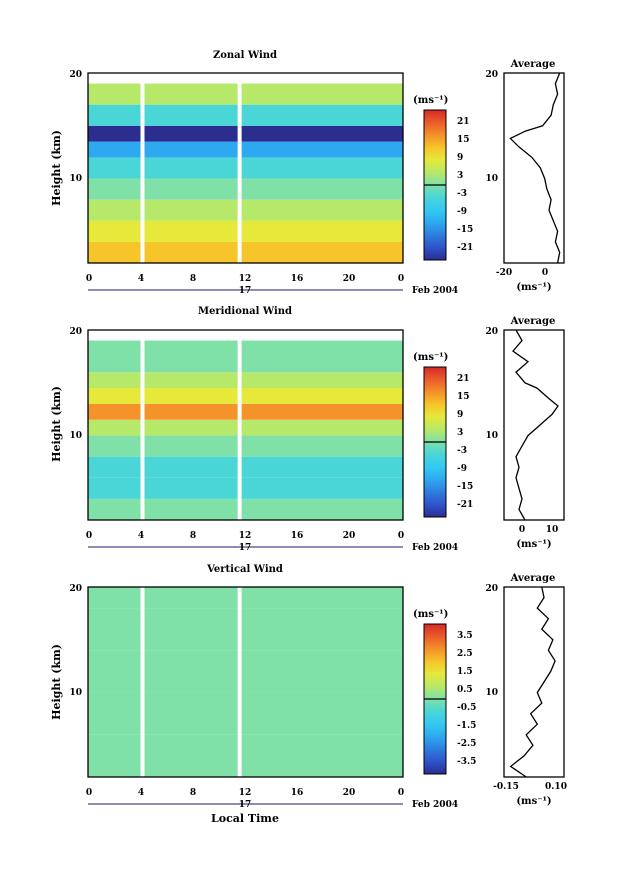 The height and width of the screenshot is (873, 620). I want to click on date-label: Feb 2004, so click(435, 548).